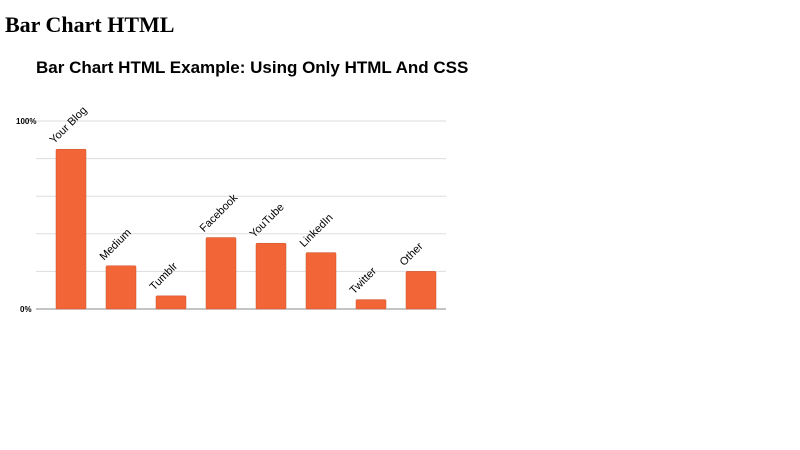 The height and width of the screenshot is (450, 800). What do you see at coordinates (267, 220) in the screenshot?
I see `category-label: YouTube` at bounding box center [267, 220].